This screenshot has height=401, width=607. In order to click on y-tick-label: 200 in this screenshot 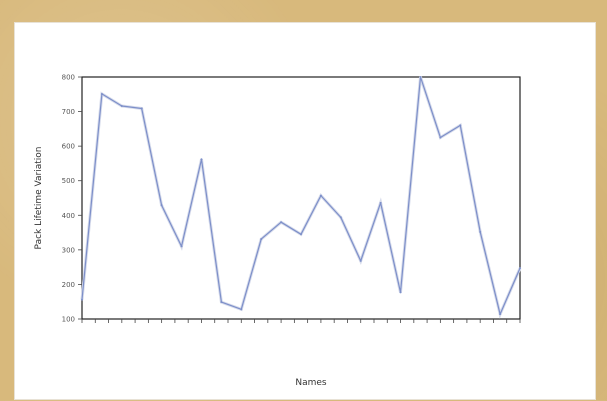, I will do `click(68, 285)`.